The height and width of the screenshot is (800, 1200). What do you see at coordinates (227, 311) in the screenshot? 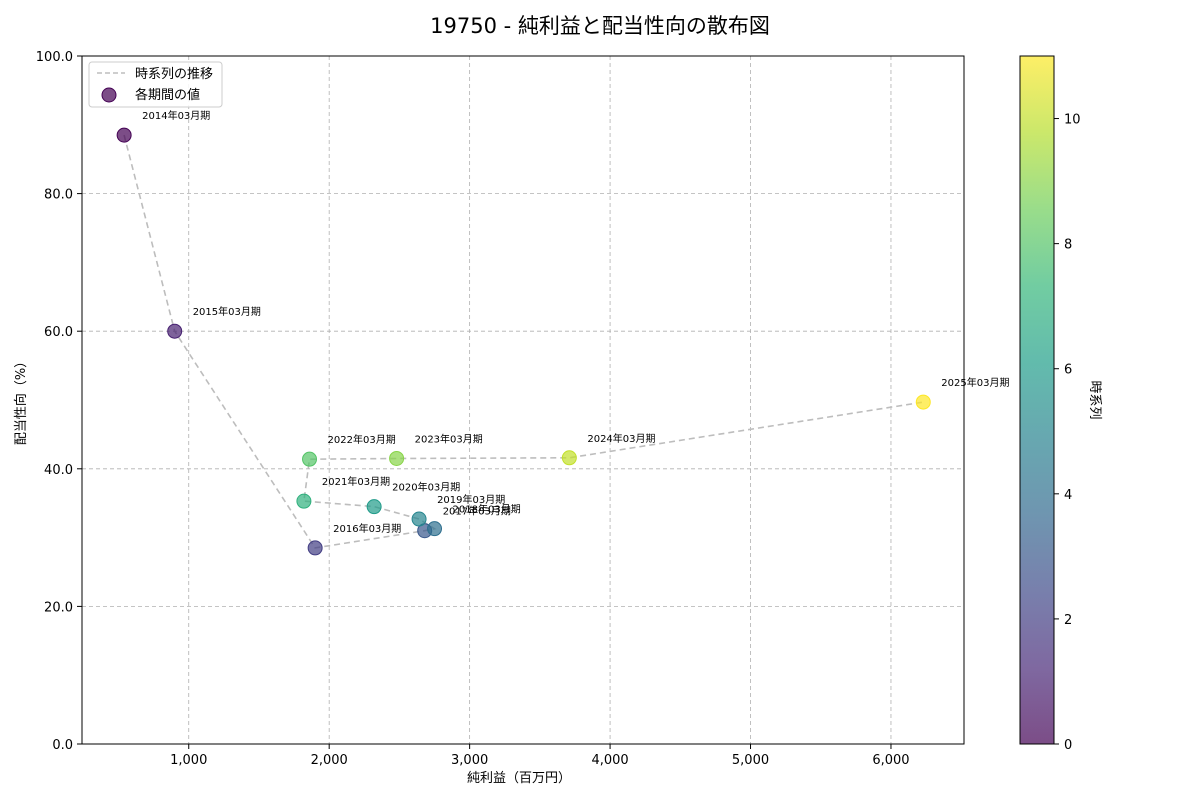
I see `point-label: 2015年03月期` at bounding box center [227, 311].